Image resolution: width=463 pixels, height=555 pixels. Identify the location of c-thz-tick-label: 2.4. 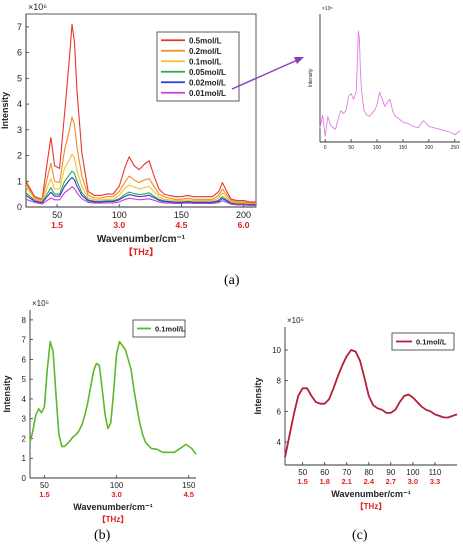
(369, 481).